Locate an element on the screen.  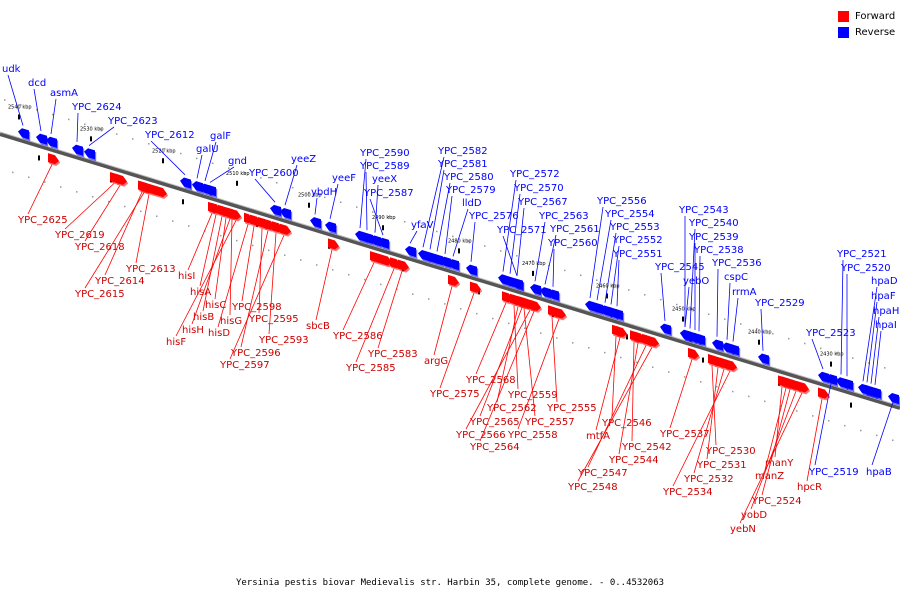
rrma-leader is located at coordinates (735, 319).